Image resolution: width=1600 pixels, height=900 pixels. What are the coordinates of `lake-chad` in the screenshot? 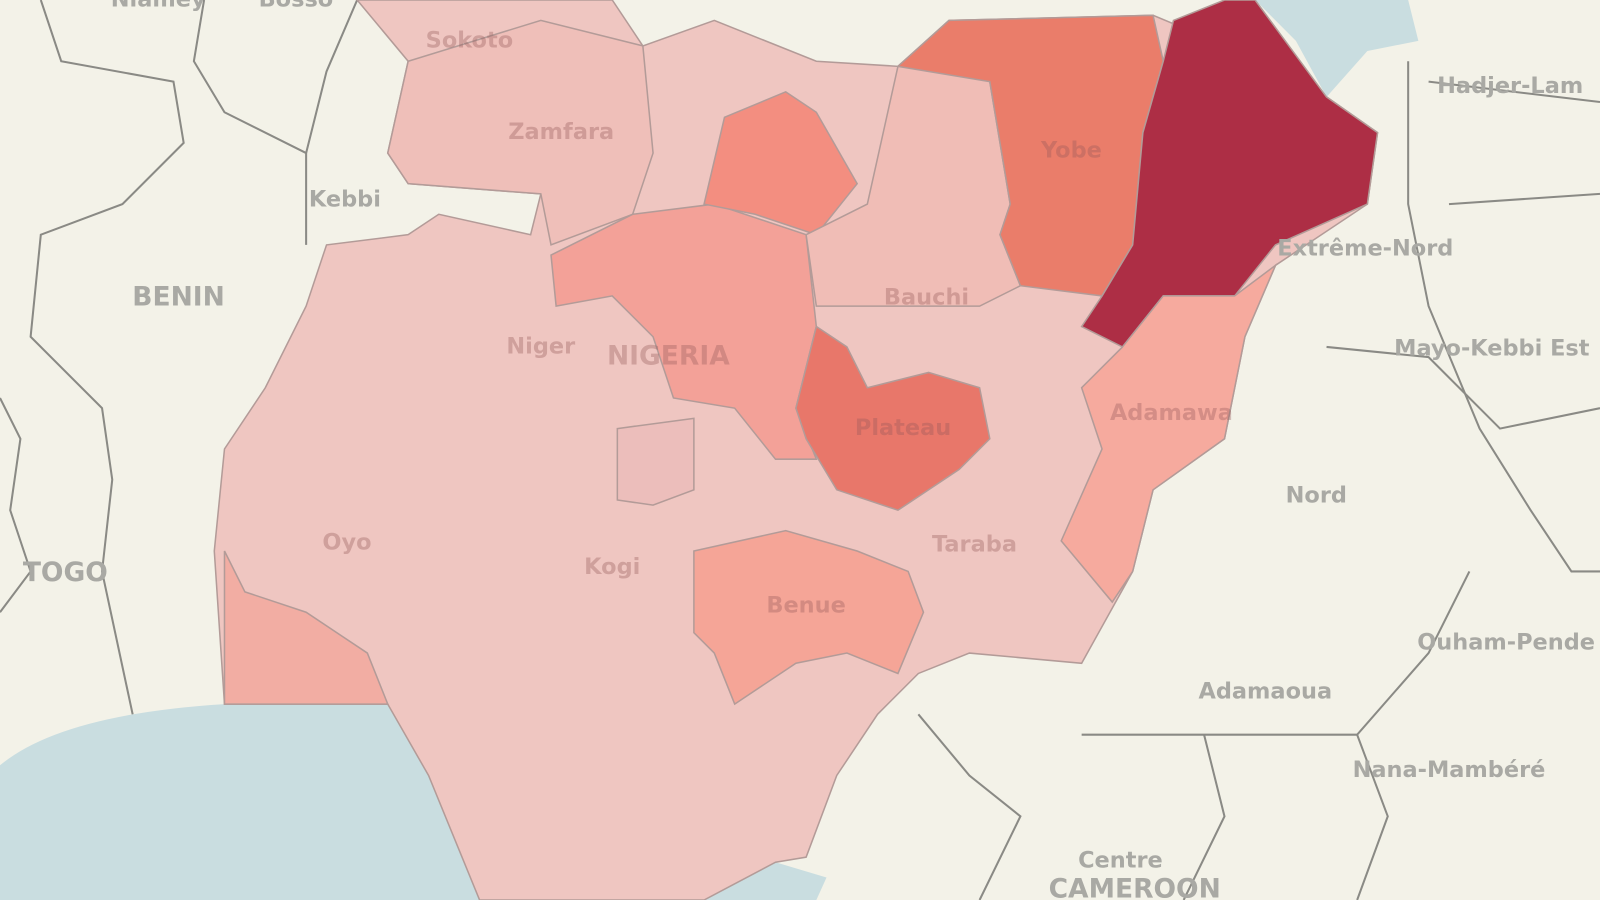 It's located at (1337, 48).